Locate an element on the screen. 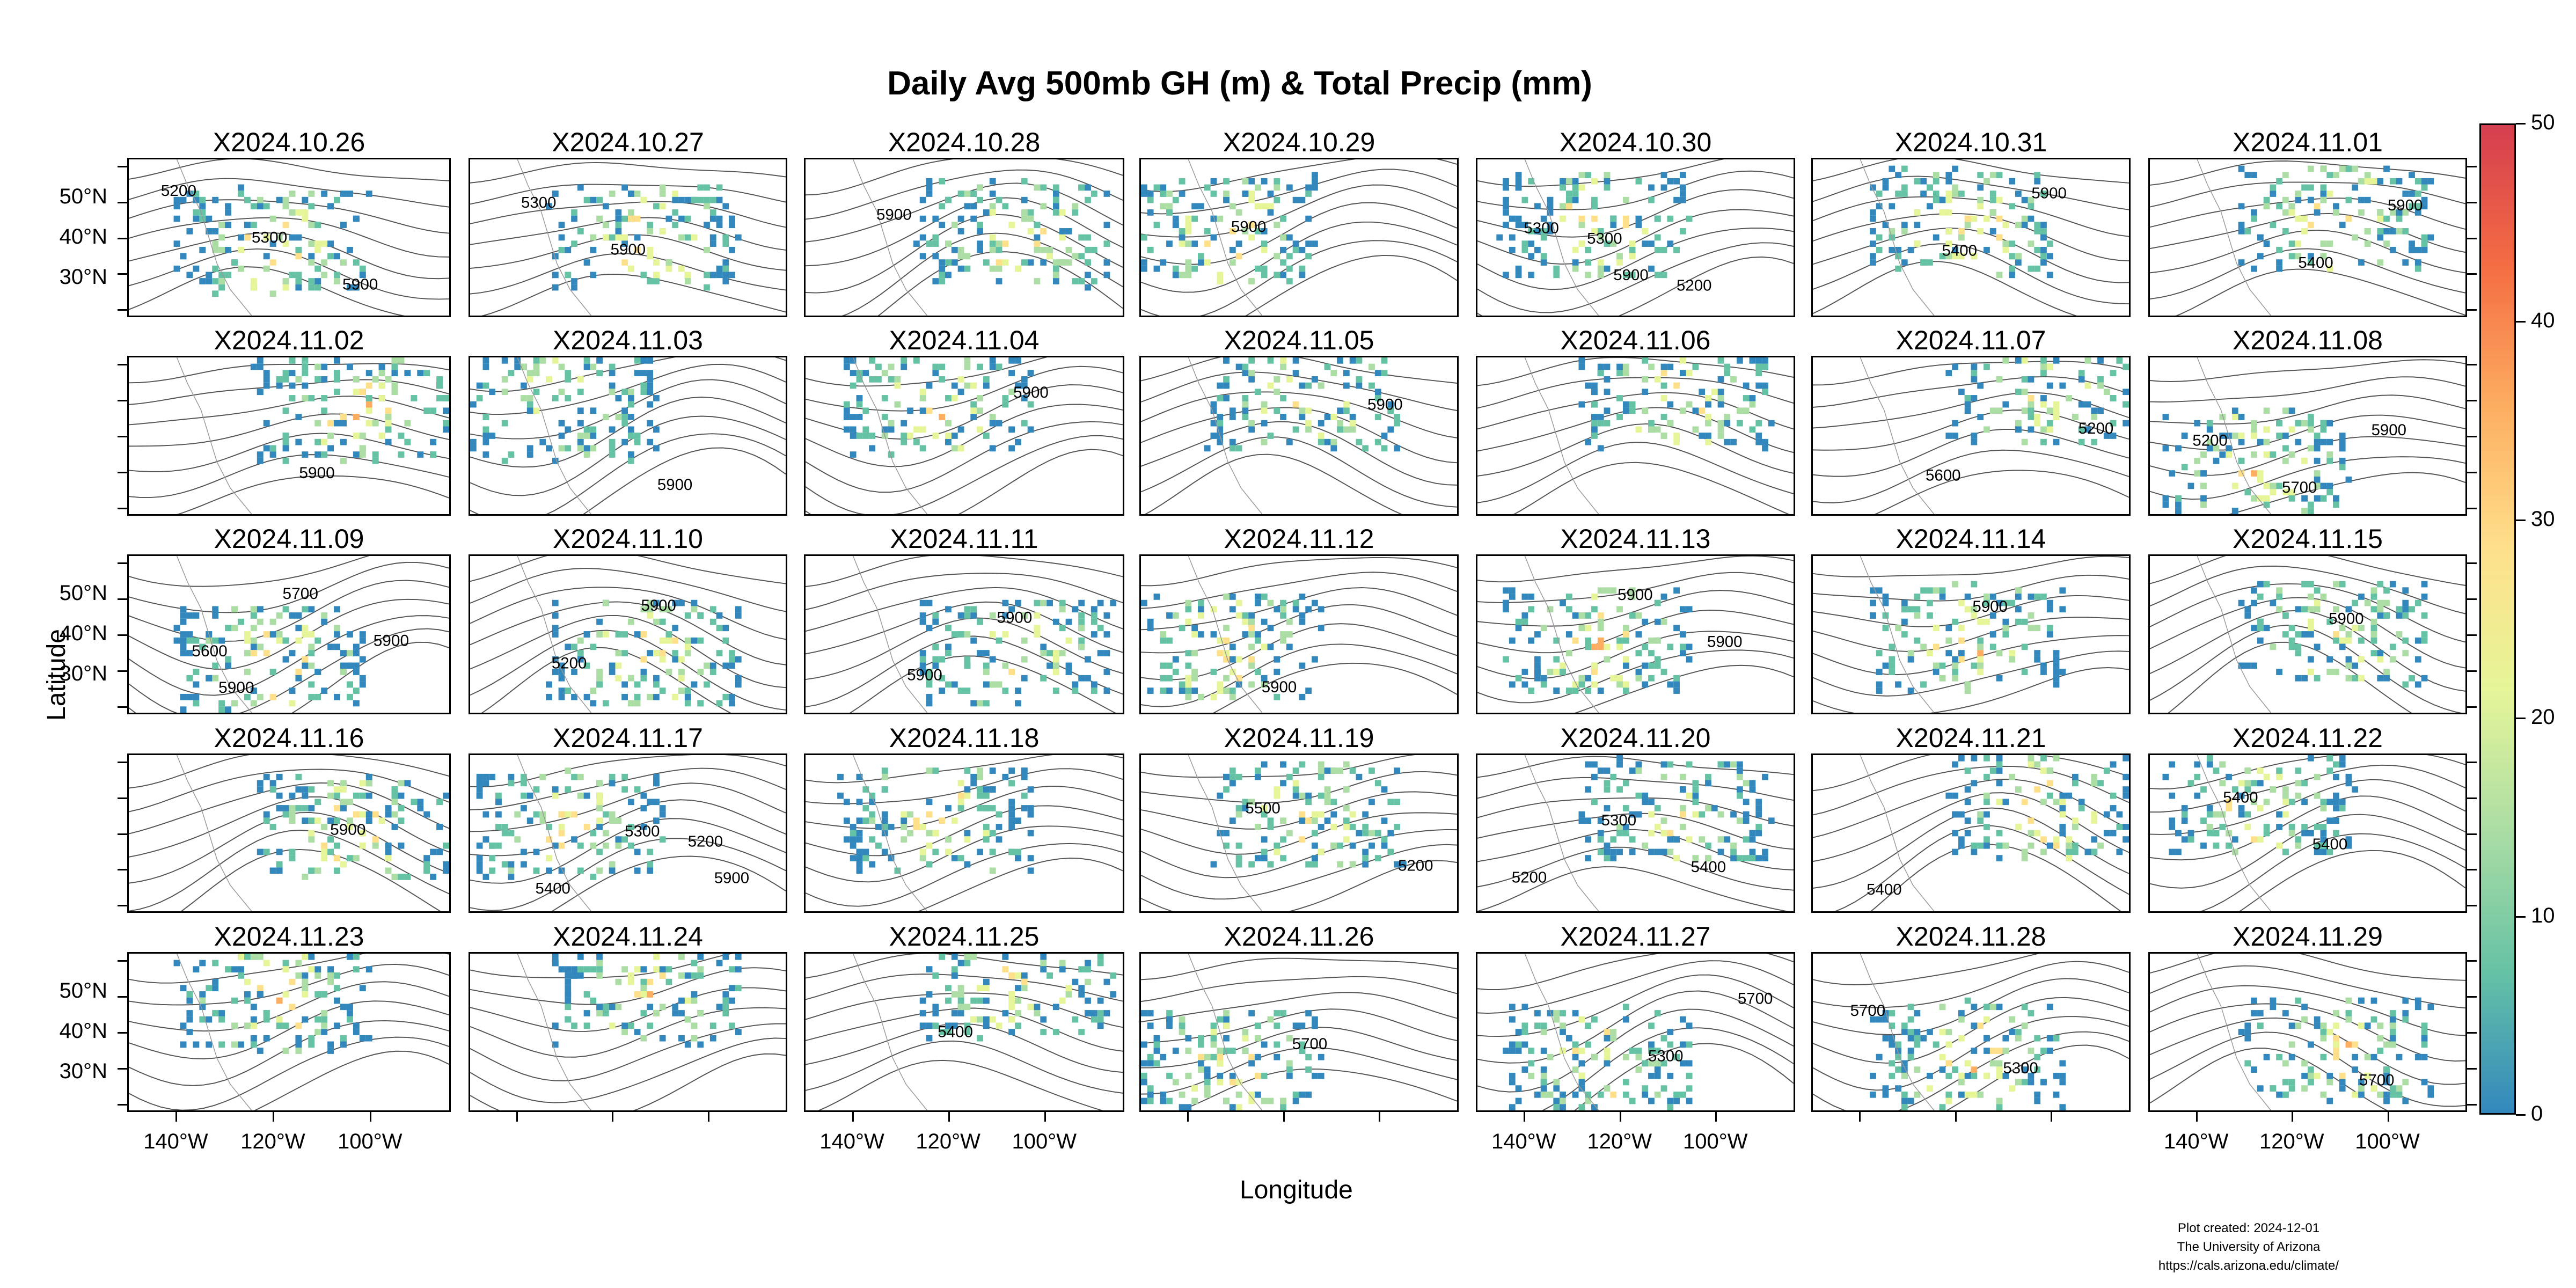 This screenshot has width=2576, height=1288. panel-title: X2024.11.19 is located at coordinates (1299, 738).